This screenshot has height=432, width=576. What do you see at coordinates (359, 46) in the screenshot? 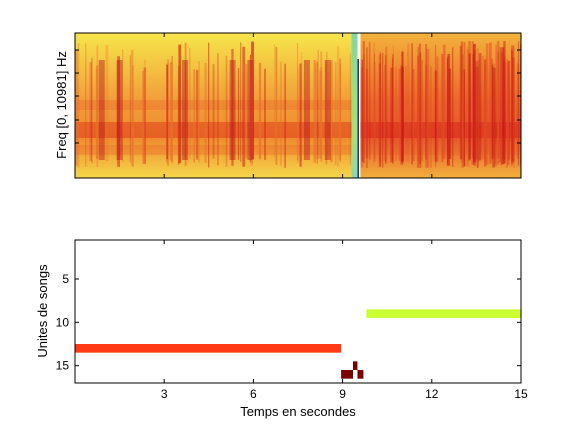
I see `spectrogram-highlight` at bounding box center [359, 46].